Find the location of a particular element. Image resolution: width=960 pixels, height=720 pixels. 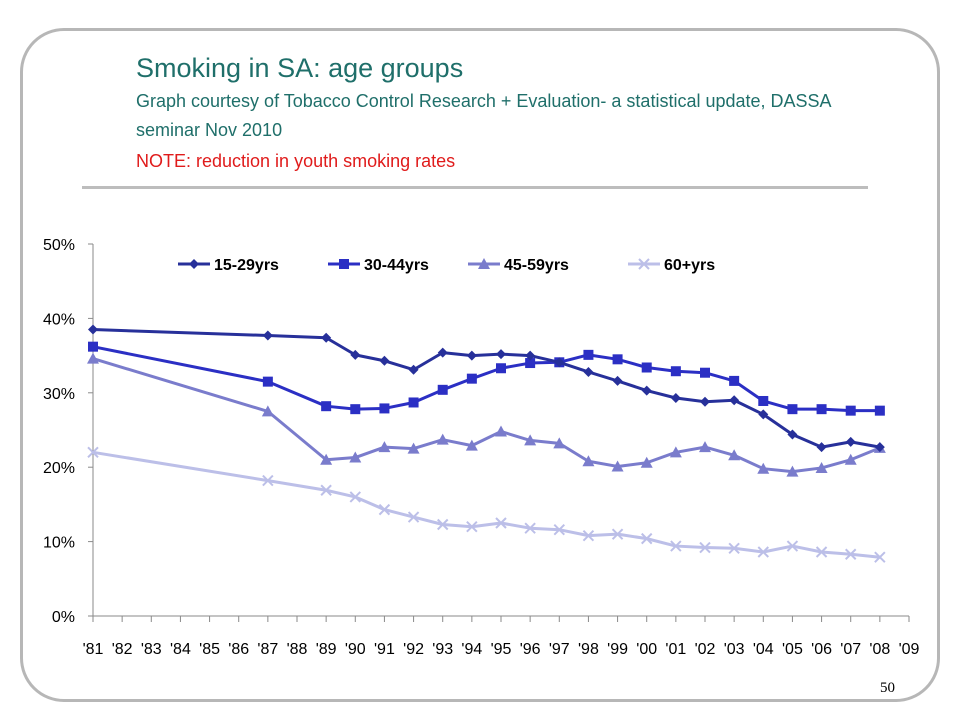

legend-item: 60+yrs is located at coordinates (671, 265).